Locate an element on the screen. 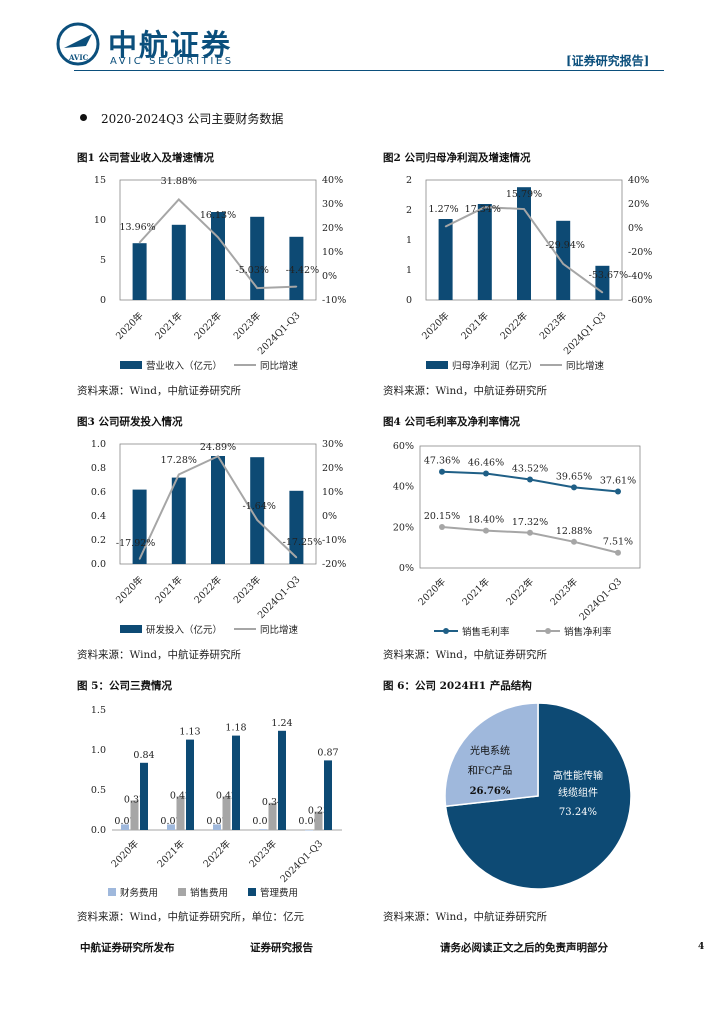 Image resolution: width=724 pixels, height=1024 pixels. pie-slice is located at coordinates (491, 755).